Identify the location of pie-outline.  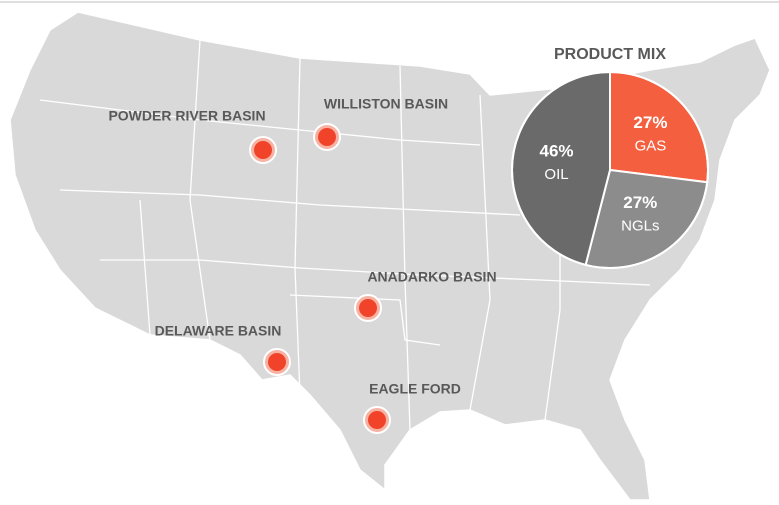
(610, 170).